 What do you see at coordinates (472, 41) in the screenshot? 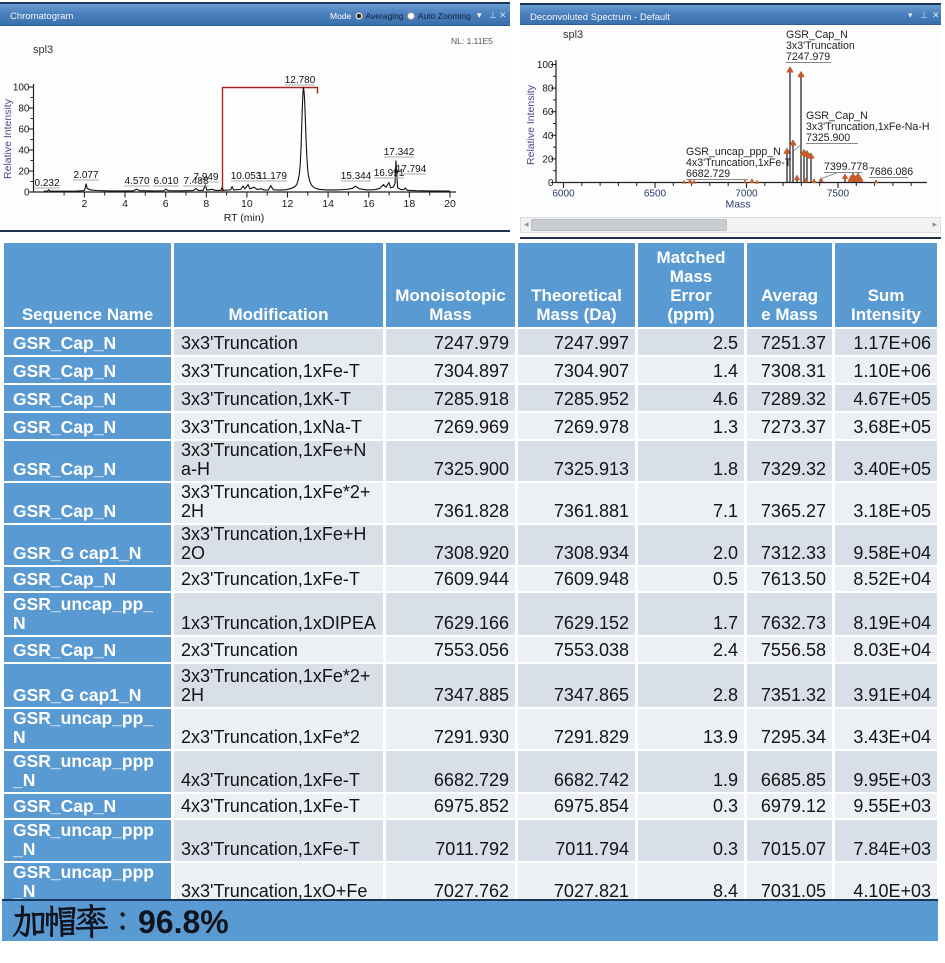
I see `svg-text: NL: 1.11E5` at bounding box center [472, 41].